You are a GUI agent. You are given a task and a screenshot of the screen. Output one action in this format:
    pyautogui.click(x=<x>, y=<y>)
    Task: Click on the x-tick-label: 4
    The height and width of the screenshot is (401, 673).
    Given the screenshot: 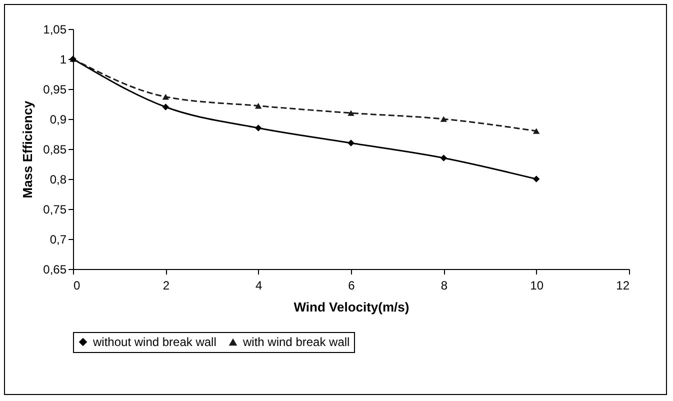 What is the action you would take?
    pyautogui.click(x=258, y=285)
    